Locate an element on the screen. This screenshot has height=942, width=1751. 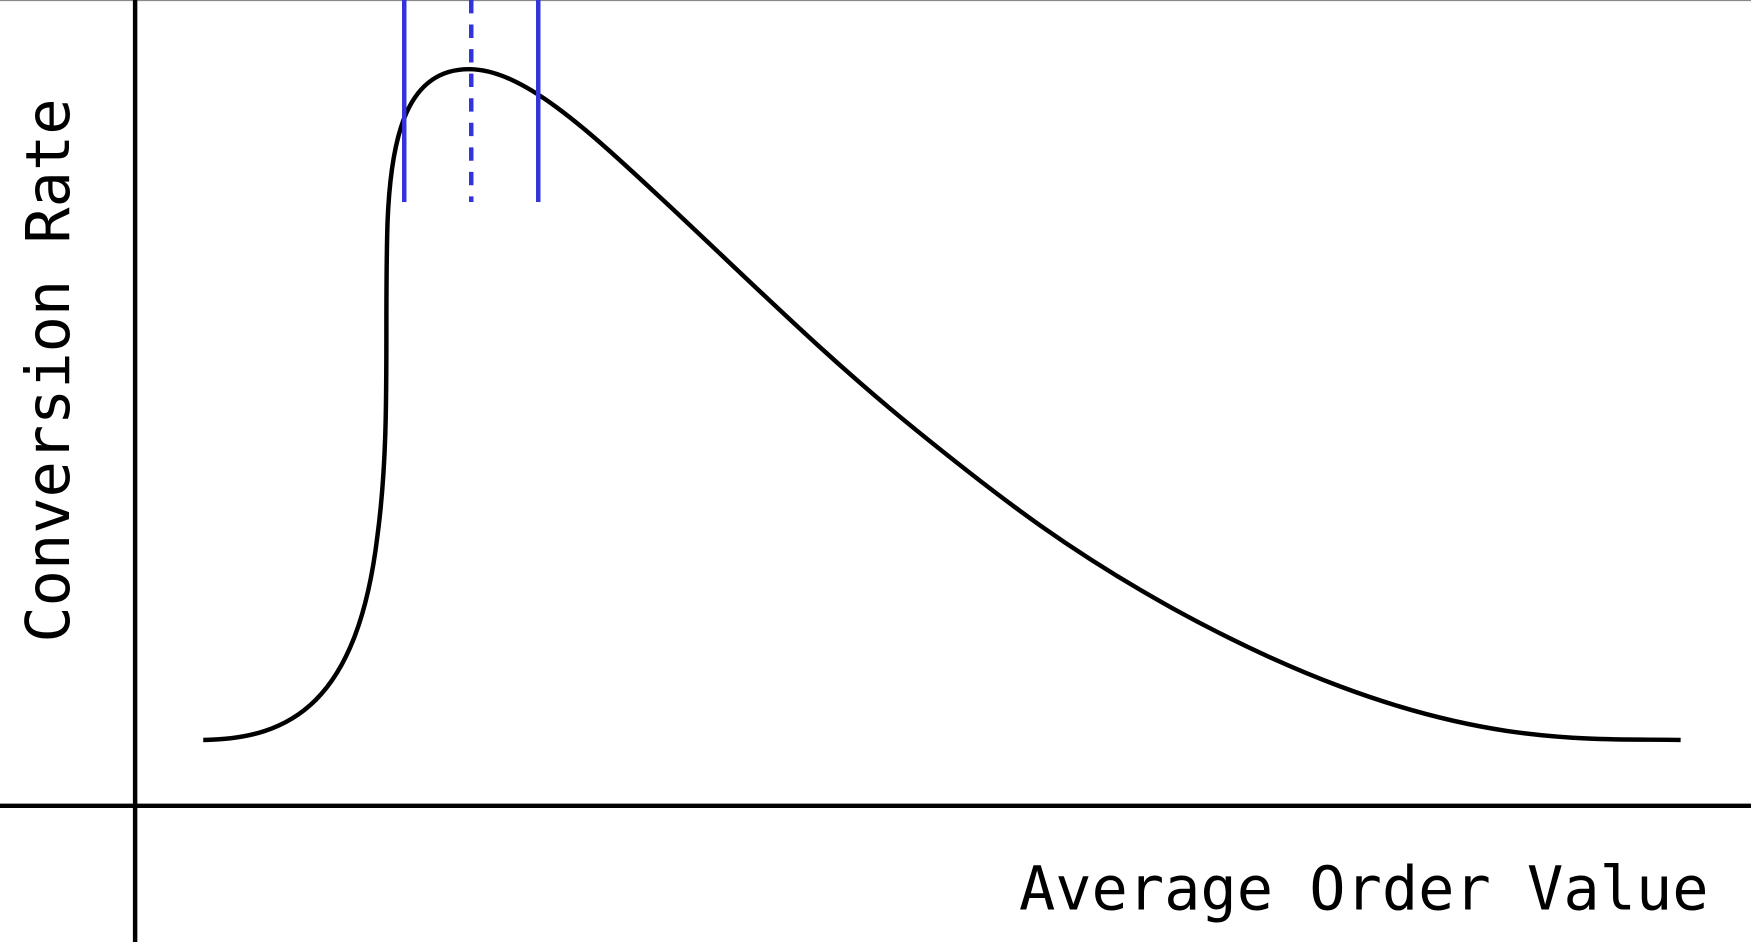
y-axis-label: Conversion Rate is located at coordinates (49, 370).